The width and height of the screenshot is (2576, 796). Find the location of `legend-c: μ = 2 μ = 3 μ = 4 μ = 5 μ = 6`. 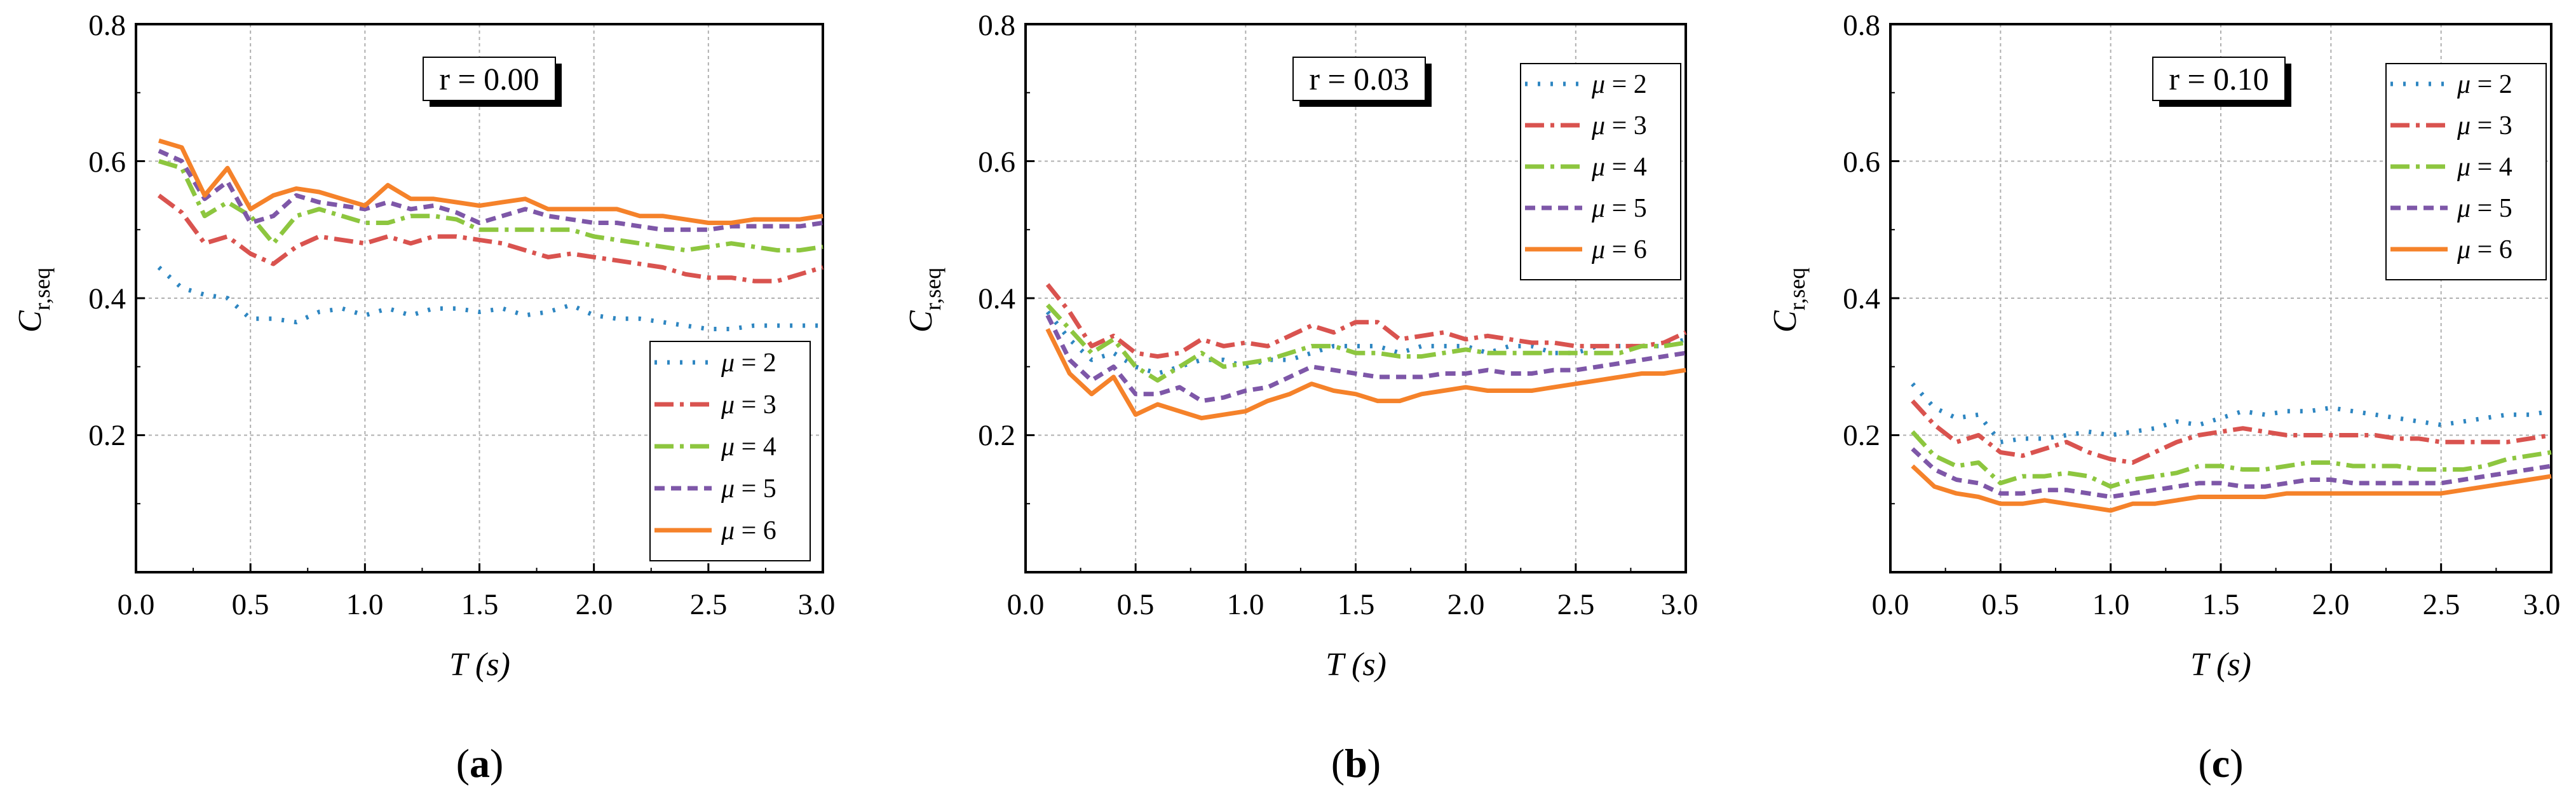

legend-c: μ = 2 μ = 3 μ = 4 μ = 5 μ = 6 is located at coordinates (2466, 172).